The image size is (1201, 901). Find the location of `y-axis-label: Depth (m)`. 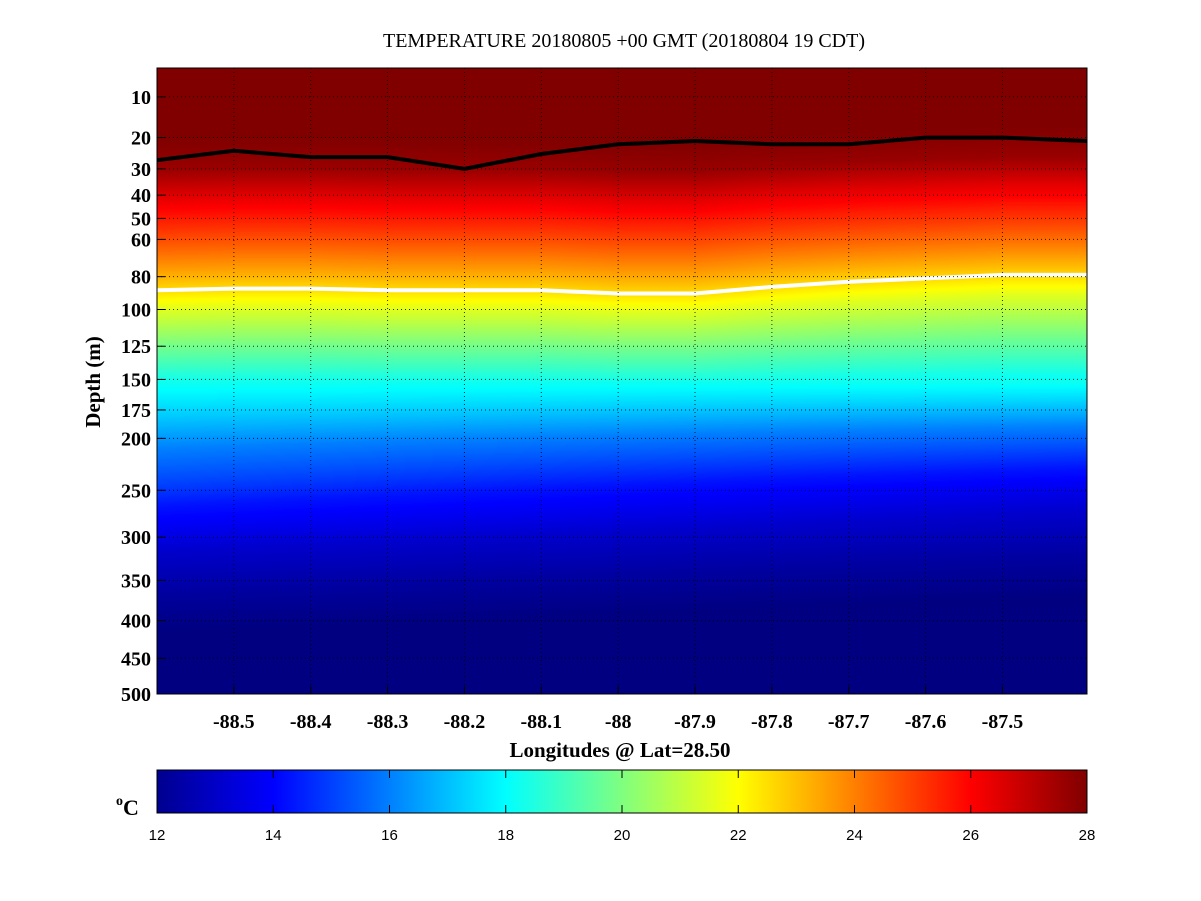

y-axis-label: Depth (m) is located at coordinates (93, 382).